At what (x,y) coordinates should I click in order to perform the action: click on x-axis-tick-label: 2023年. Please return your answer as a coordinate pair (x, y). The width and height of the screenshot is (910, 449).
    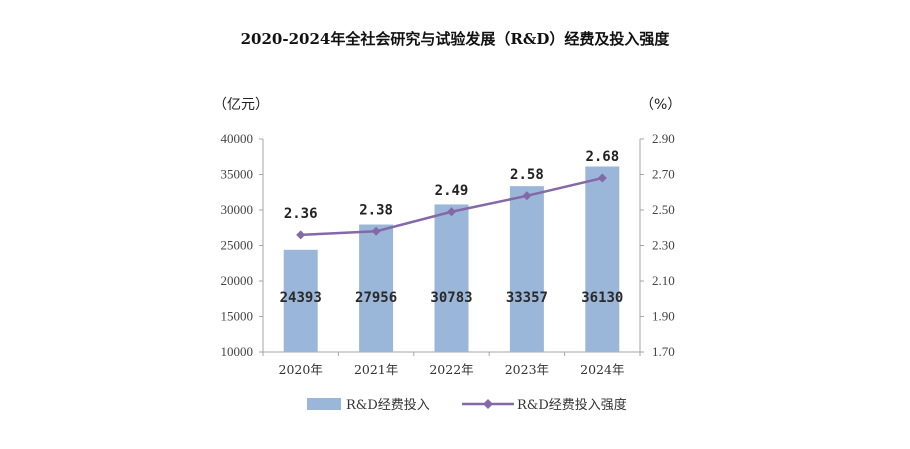
    Looking at the image, I should click on (527, 369).